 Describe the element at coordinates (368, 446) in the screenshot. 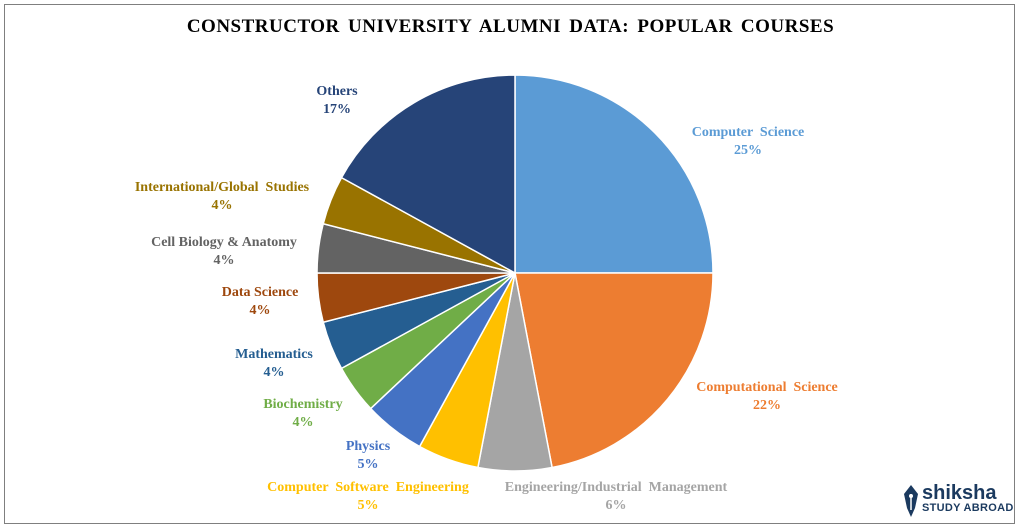

I see `slice-label: Physics` at that location.